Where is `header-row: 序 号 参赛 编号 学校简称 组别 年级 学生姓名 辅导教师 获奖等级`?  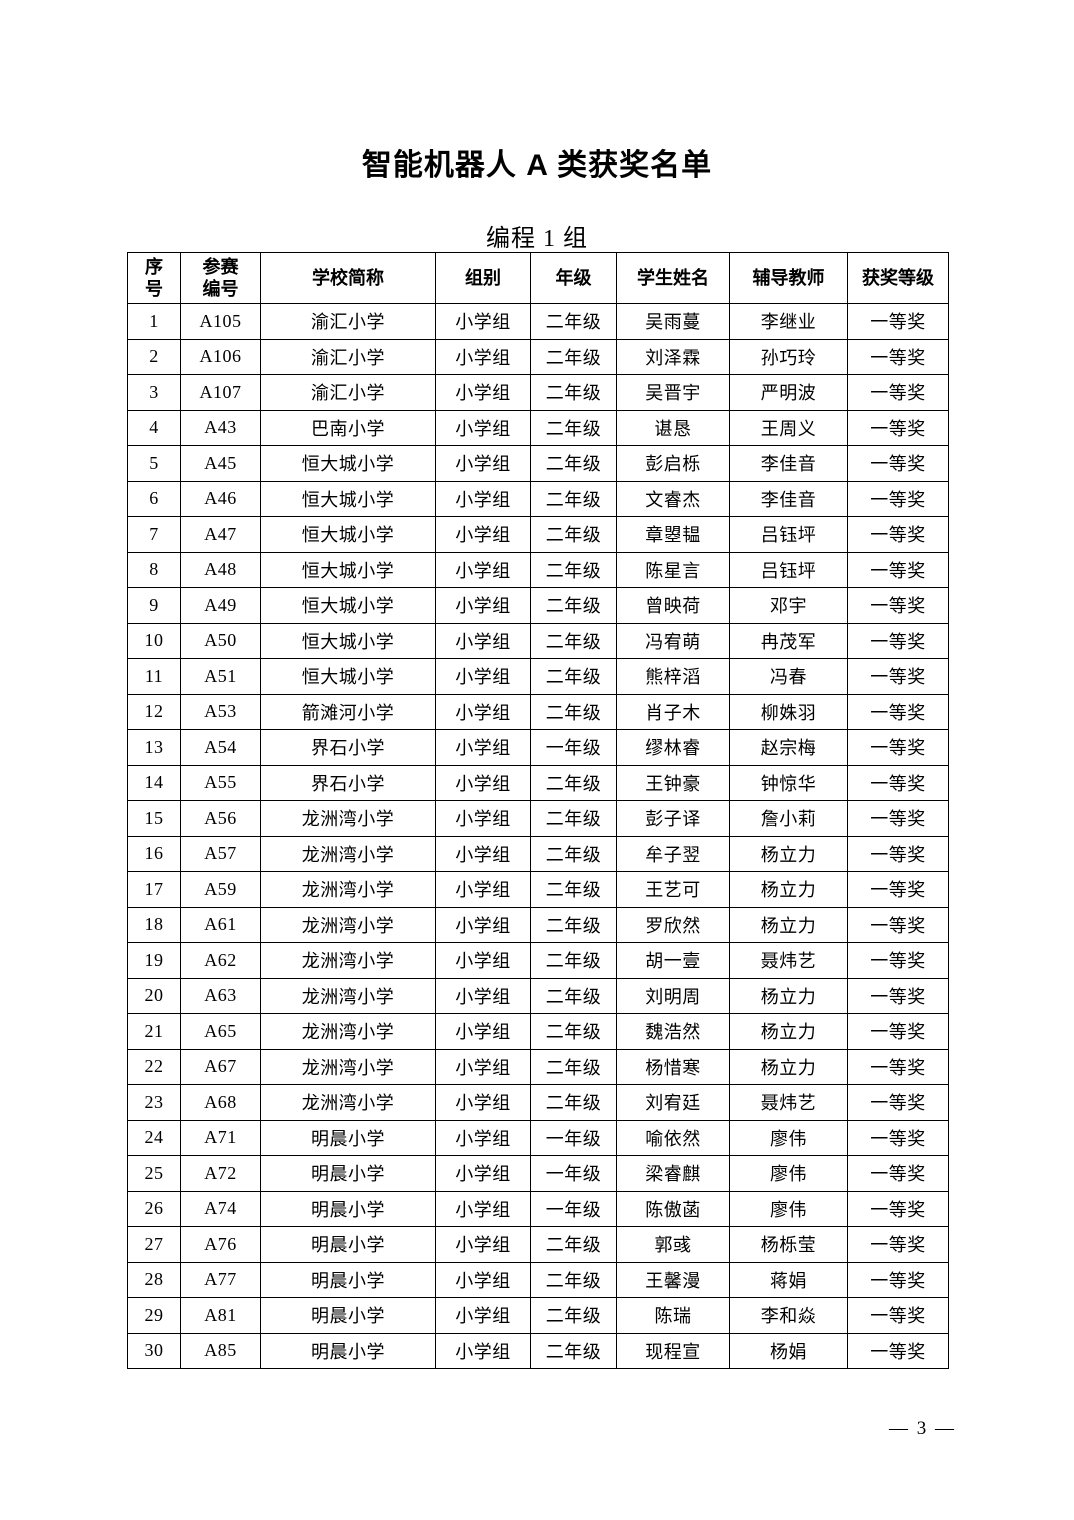 header-row: 序 号 参赛 编号 学校简称 组别 年级 学生姓名 辅导教师 获奖等级 is located at coordinates (538, 278).